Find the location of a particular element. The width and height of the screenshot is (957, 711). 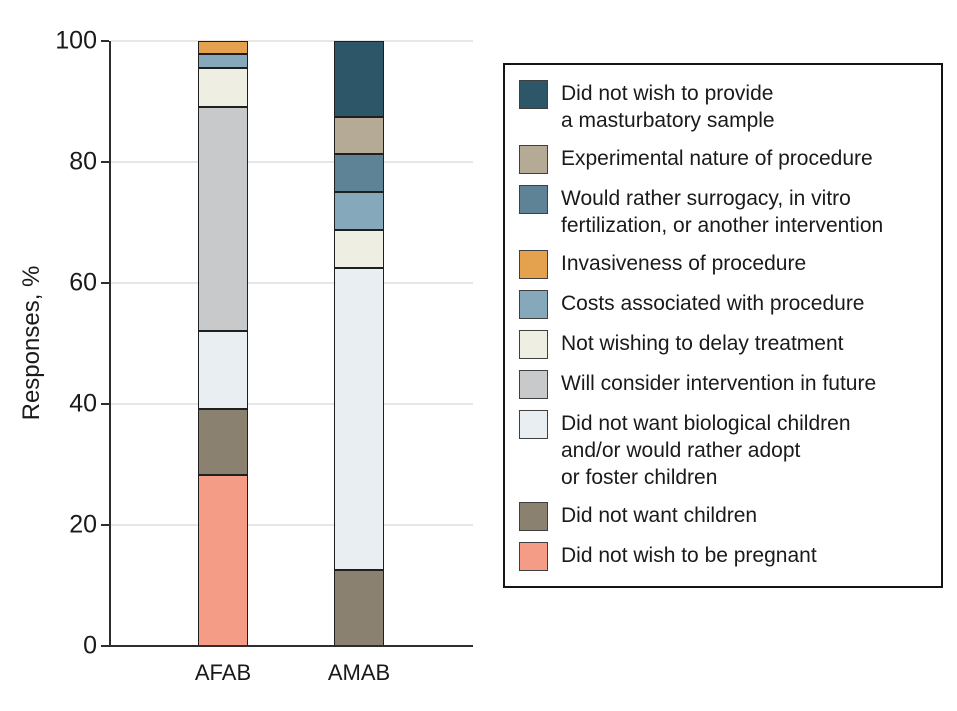

legend-label: Invasiveness of procedure is located at coordinates (683, 263).